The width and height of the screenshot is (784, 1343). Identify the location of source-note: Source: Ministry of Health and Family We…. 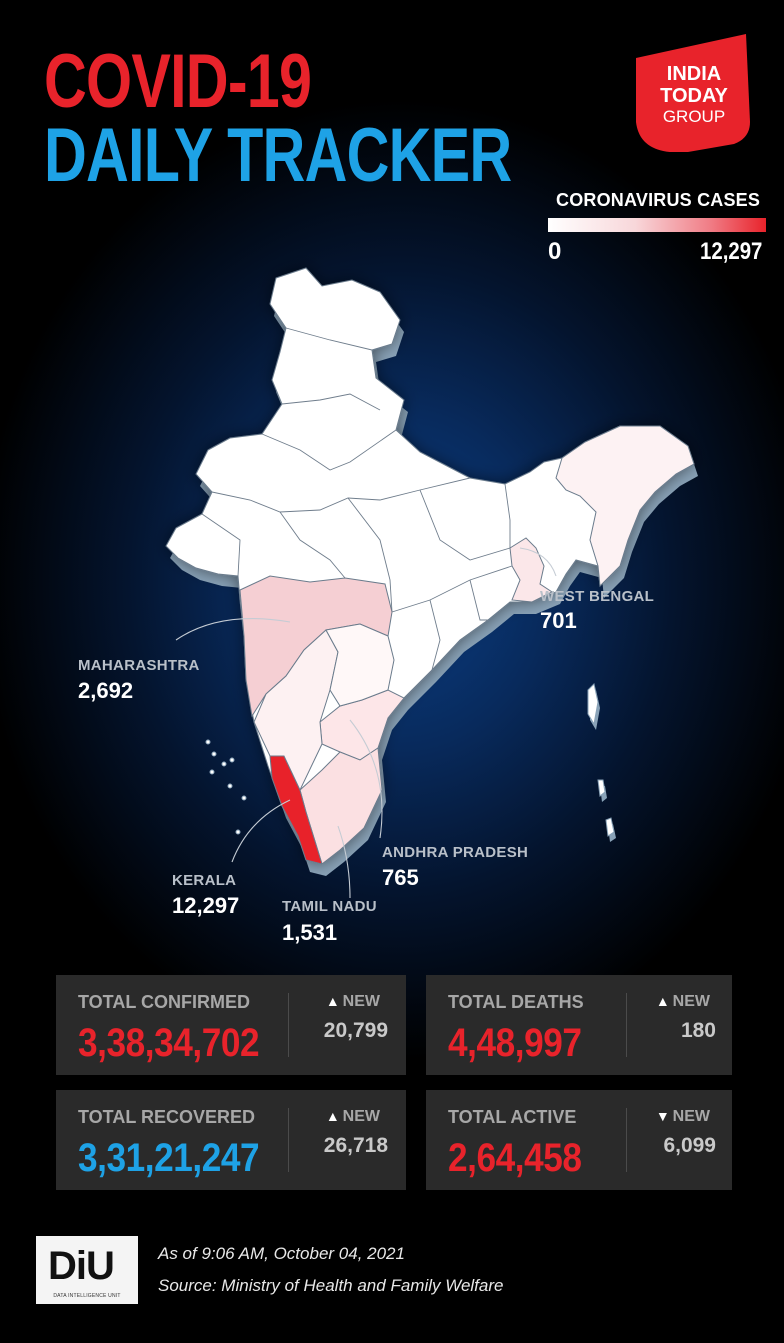
(331, 1285).